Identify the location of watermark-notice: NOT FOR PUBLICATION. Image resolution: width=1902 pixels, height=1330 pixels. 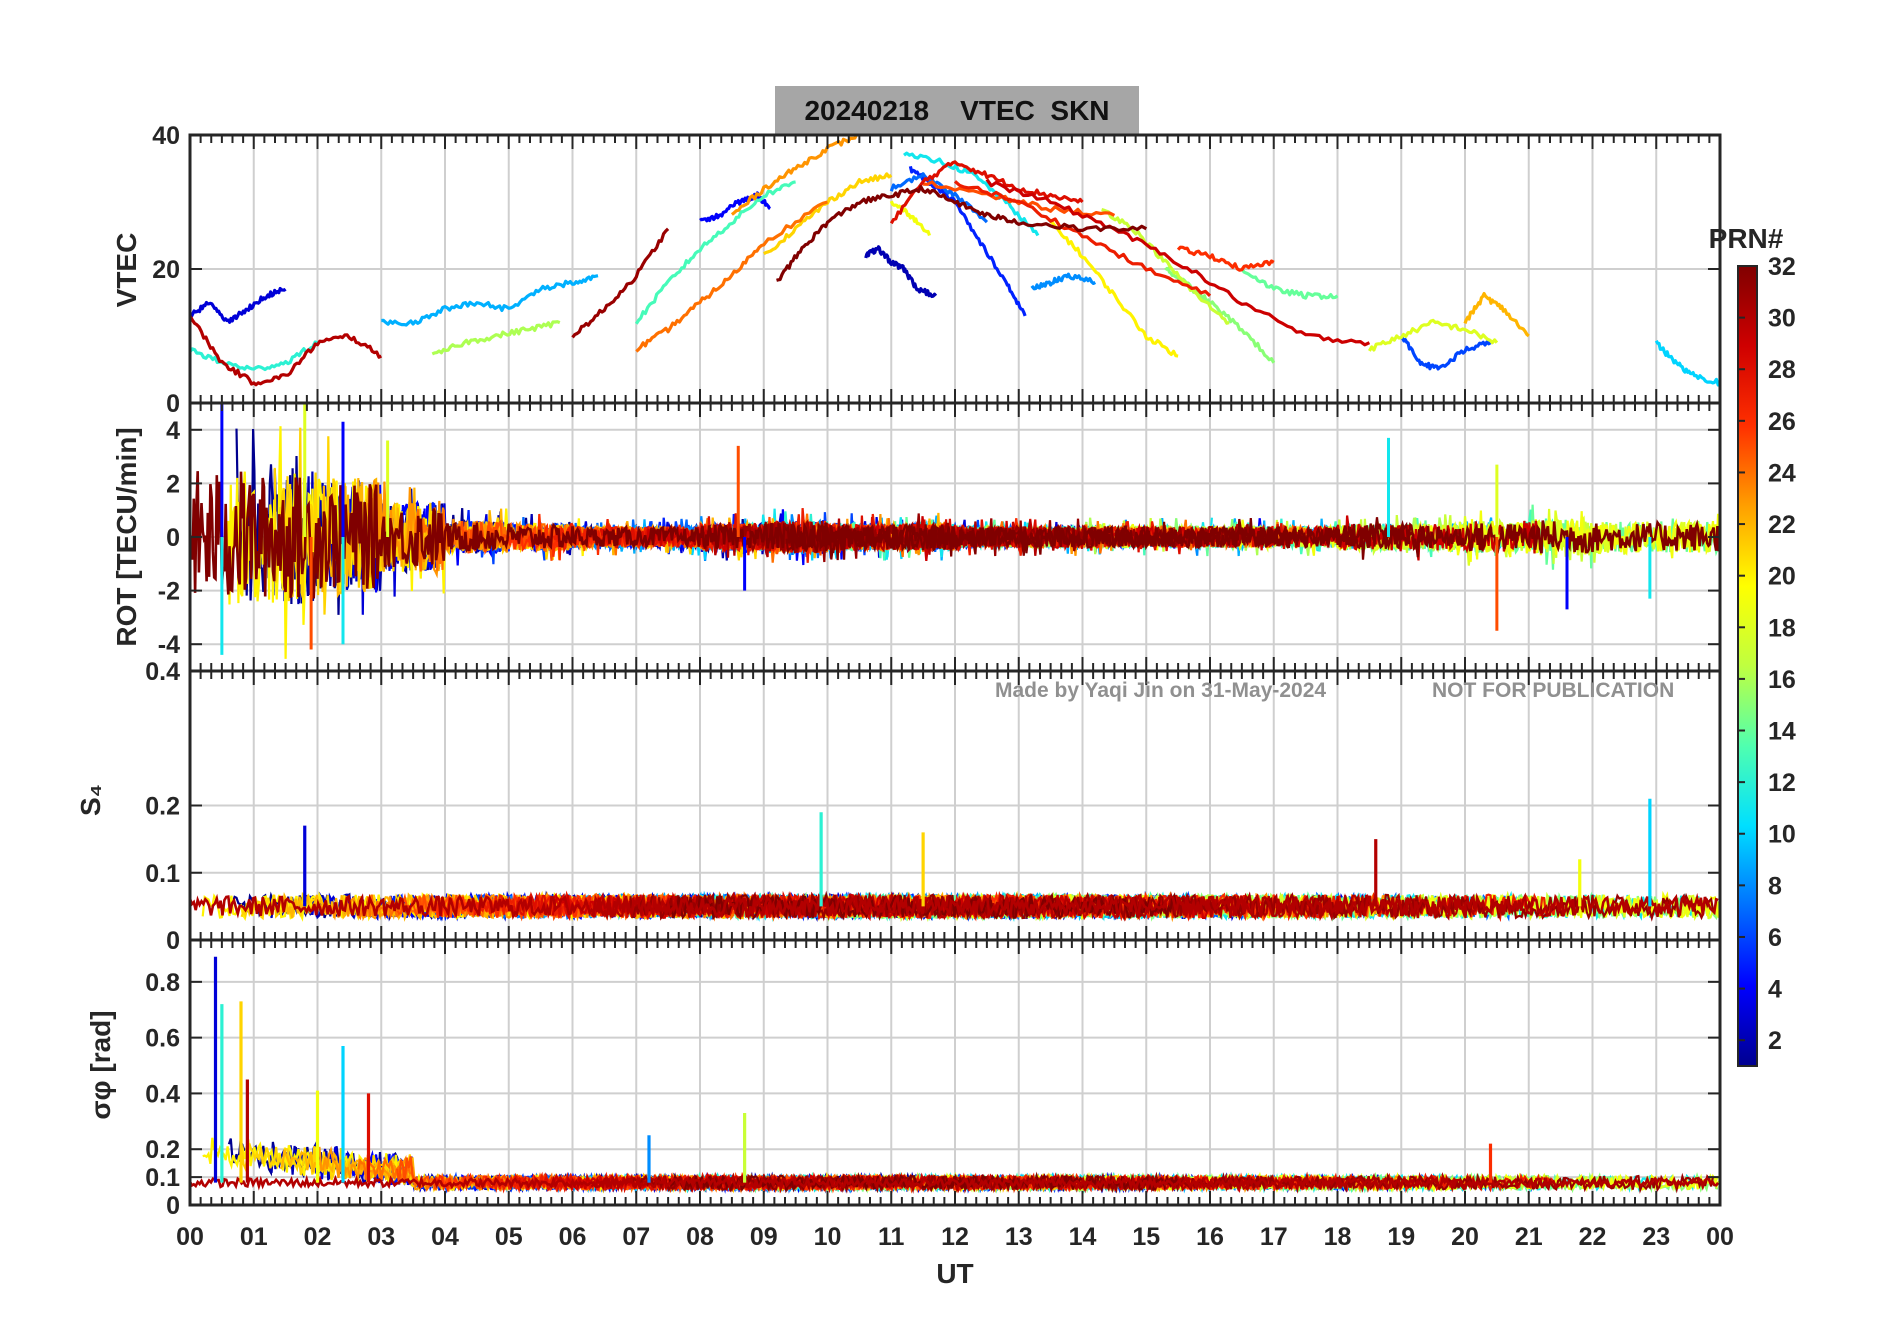
(1553, 690).